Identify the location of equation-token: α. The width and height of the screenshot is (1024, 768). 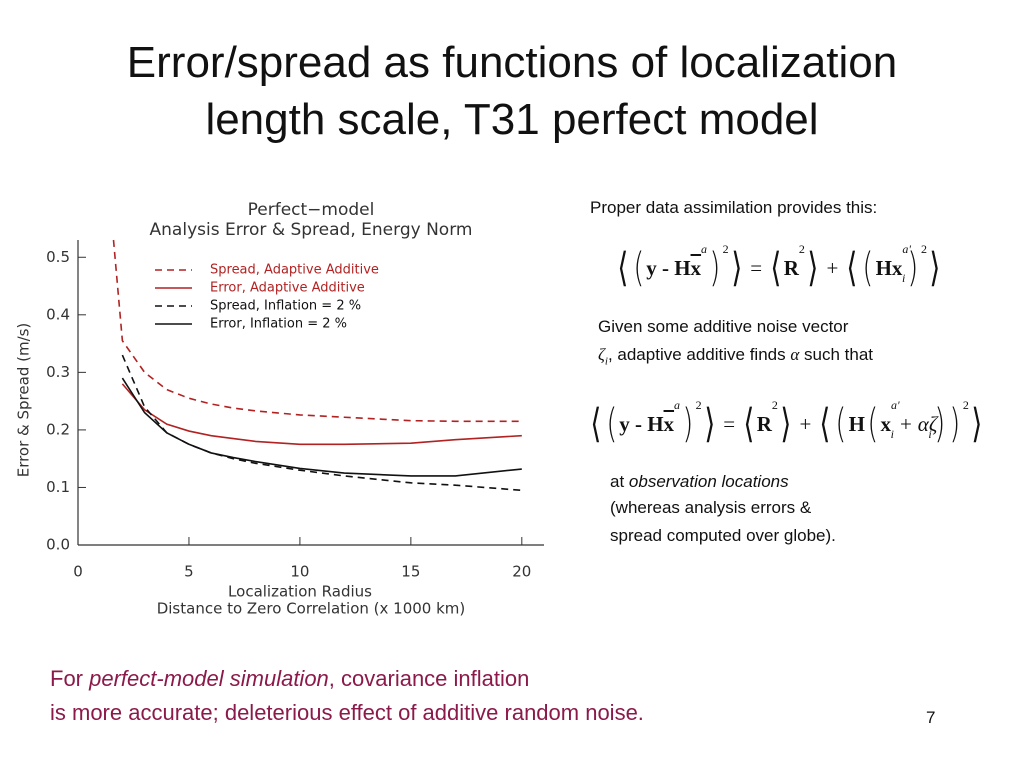
(923, 423).